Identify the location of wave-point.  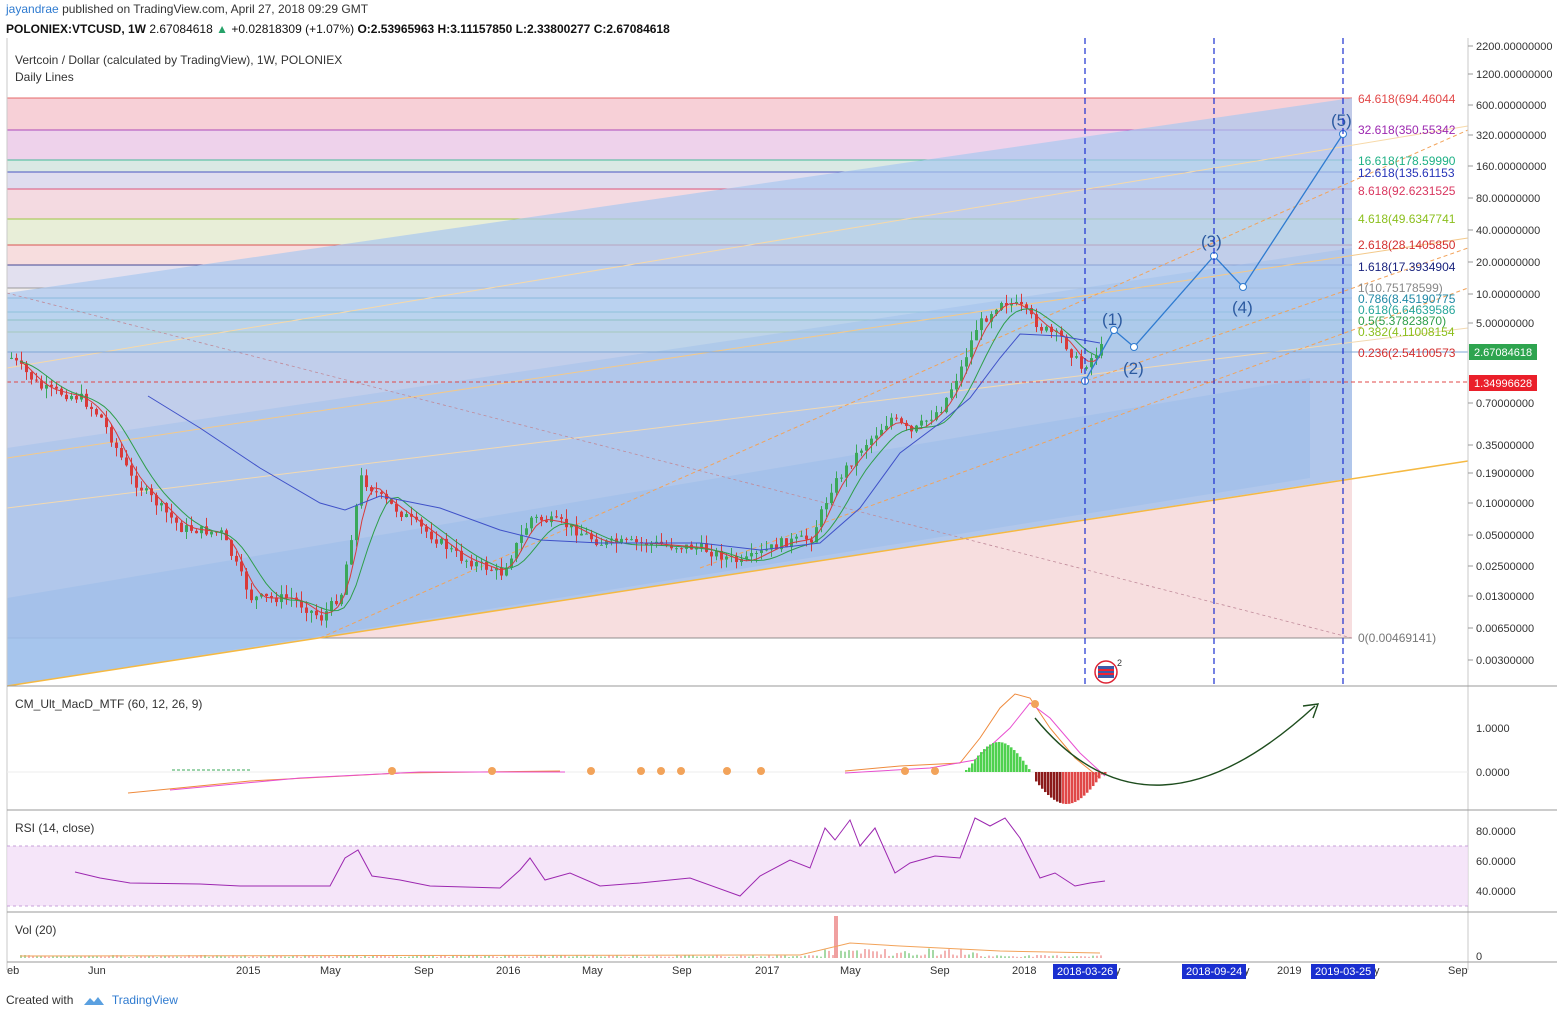
(1114, 330).